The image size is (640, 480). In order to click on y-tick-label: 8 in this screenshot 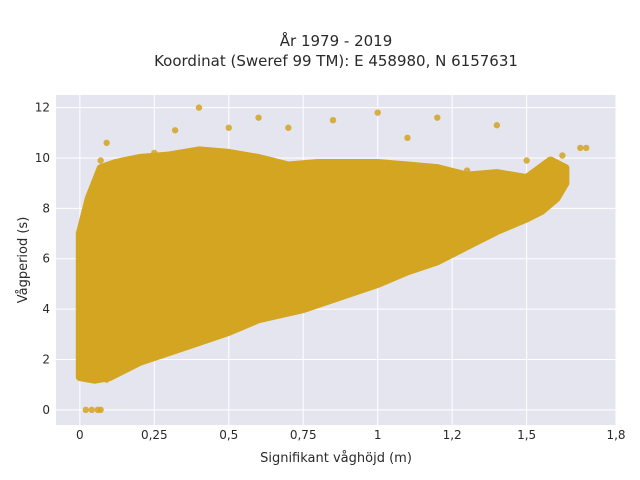, I will do `click(46, 208)`.